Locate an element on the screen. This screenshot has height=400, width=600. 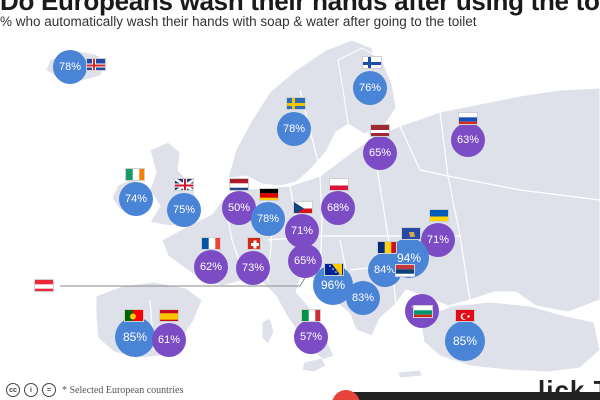
flag-ireland-icon is located at coordinates (135, 174).